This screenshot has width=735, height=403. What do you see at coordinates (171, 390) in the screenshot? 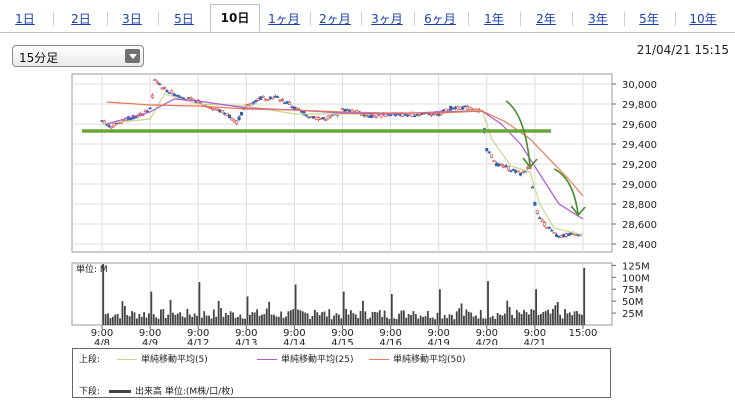
I see `legend-item-volume: 出来高 単位:(M株/口/枚)` at bounding box center [171, 390].